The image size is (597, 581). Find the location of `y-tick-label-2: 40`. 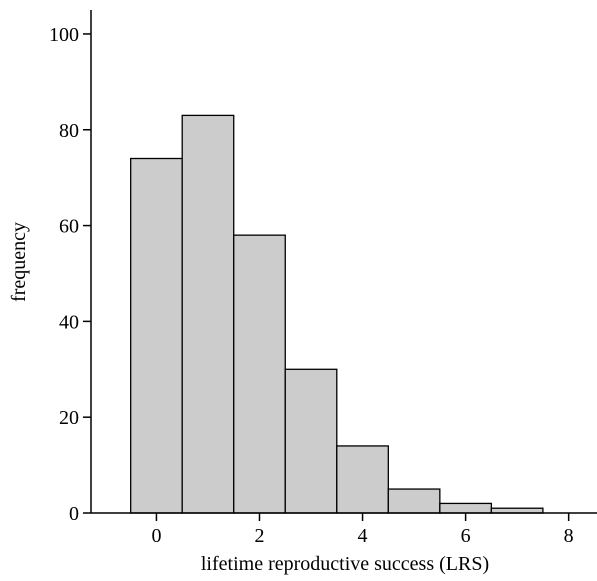

y-tick-label-2: 40 is located at coordinates (69, 322).